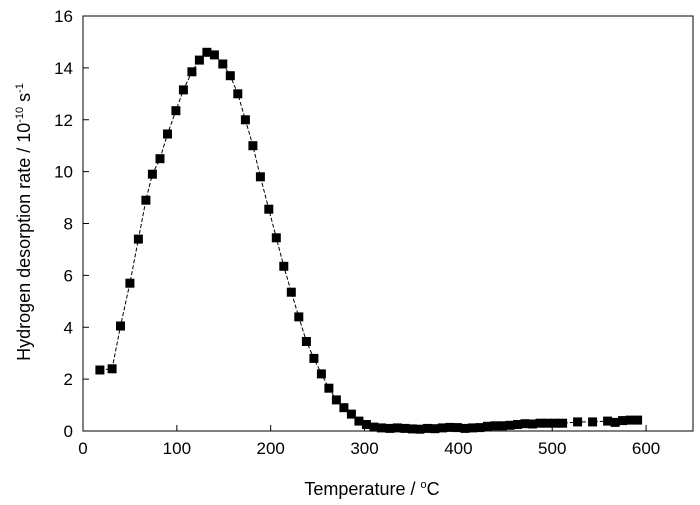 Image resolution: width=700 pixels, height=505 pixels. I want to click on x-axis-label-main: Temperature /, so click(362, 489).